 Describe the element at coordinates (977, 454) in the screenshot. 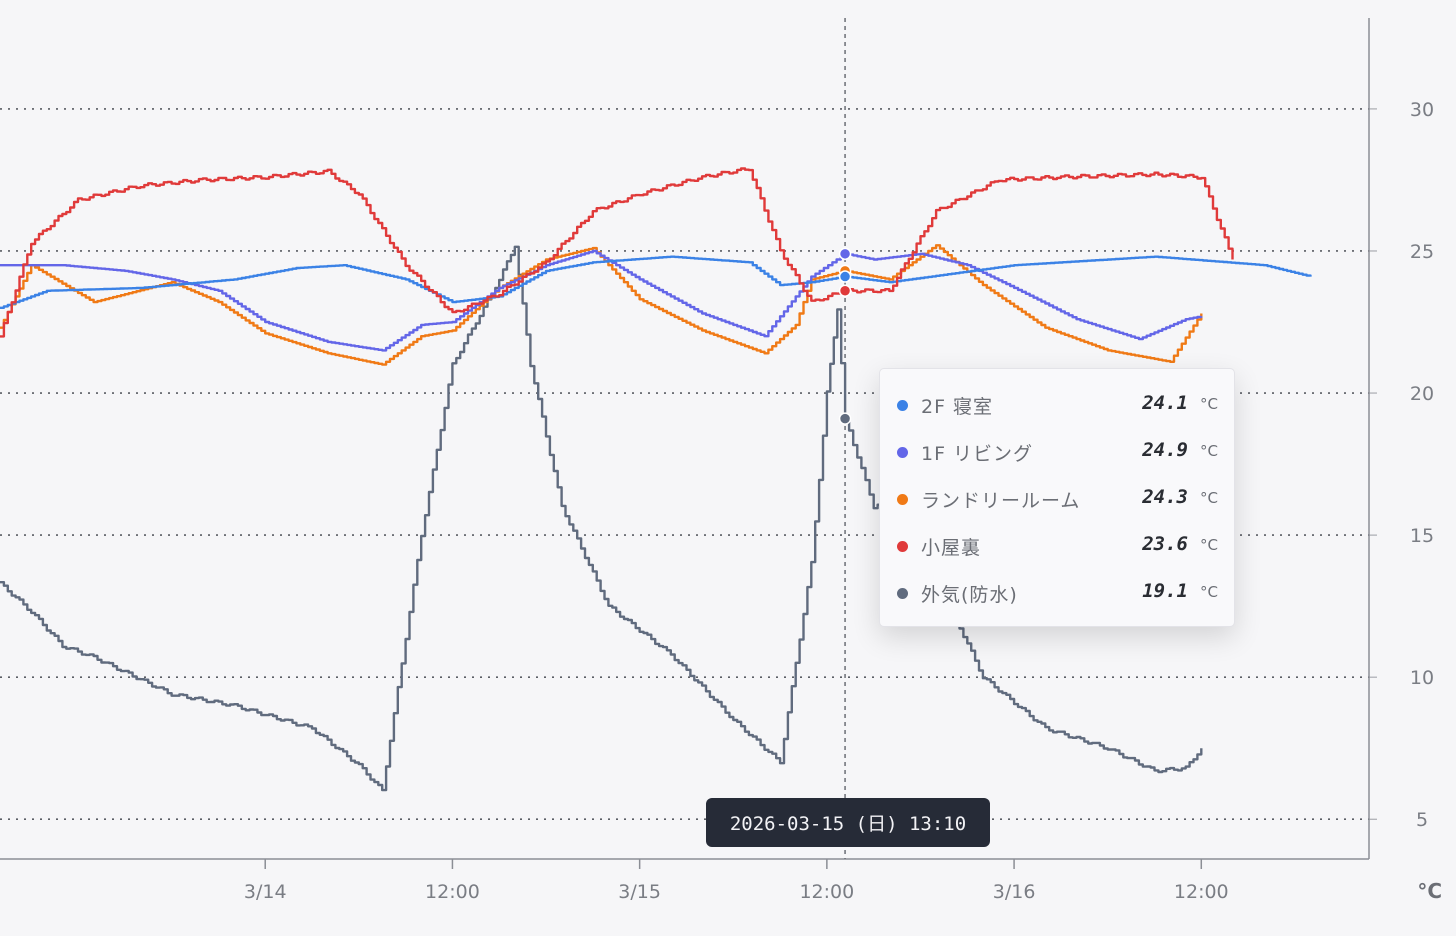

I see `tooltip-series-name: 1F リビング` at that location.